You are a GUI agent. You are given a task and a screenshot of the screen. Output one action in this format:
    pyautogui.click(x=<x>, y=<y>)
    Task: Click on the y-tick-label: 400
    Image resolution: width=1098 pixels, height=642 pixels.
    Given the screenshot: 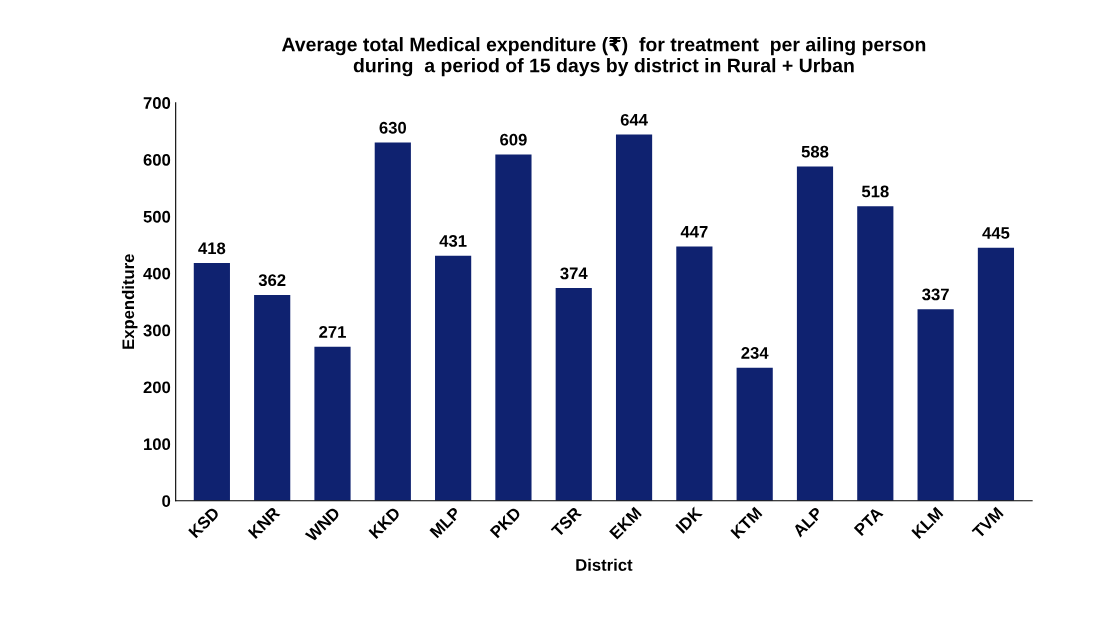 What is the action you would take?
    pyautogui.click(x=157, y=273)
    